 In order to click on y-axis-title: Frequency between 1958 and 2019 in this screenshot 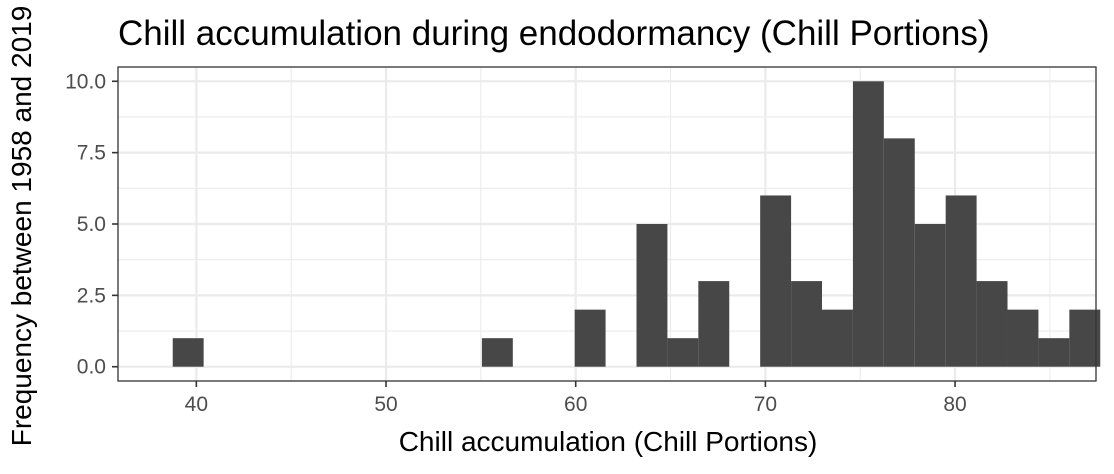, I will do `click(21, 226)`.